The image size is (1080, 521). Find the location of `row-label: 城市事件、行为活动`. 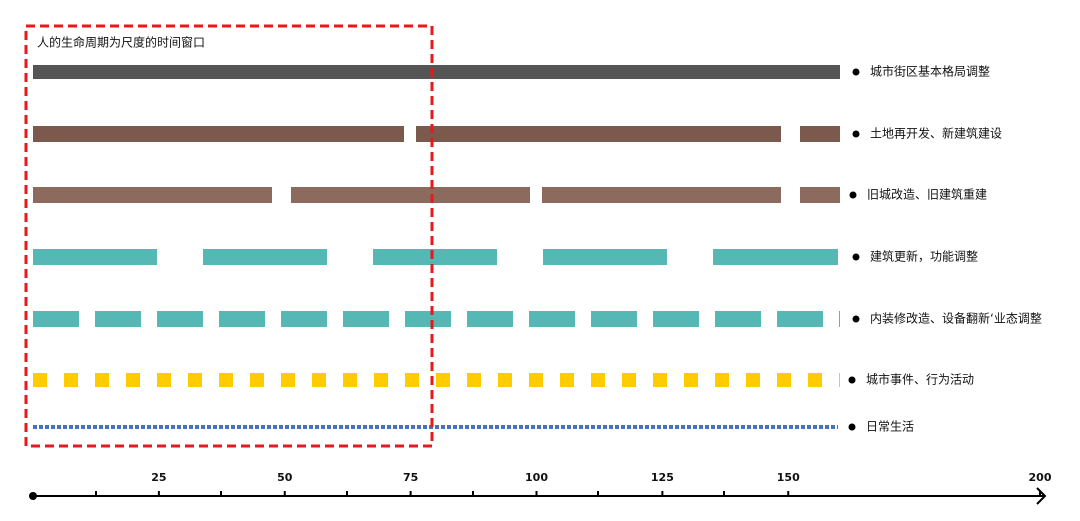

row-label: 城市事件、行为活动 is located at coordinates (920, 379).